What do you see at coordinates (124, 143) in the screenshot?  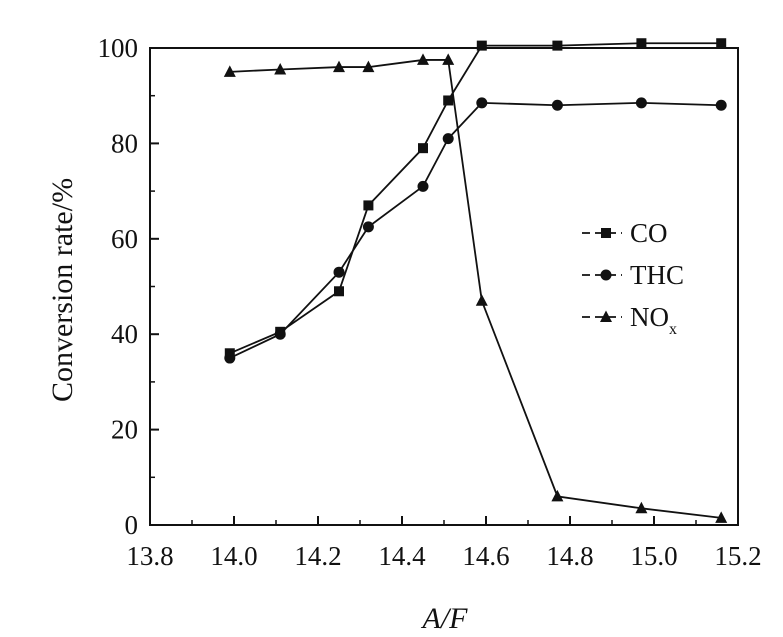 I see `y-tick-label: 80` at bounding box center [124, 143].